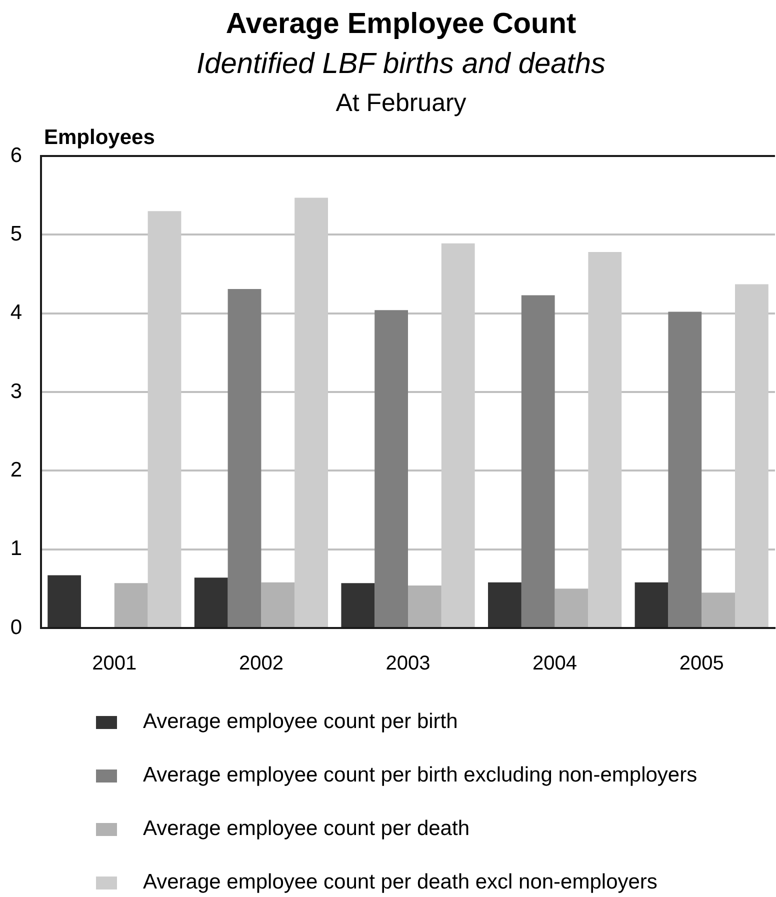  I want to click on y-tick-label: 5, so click(16, 234).